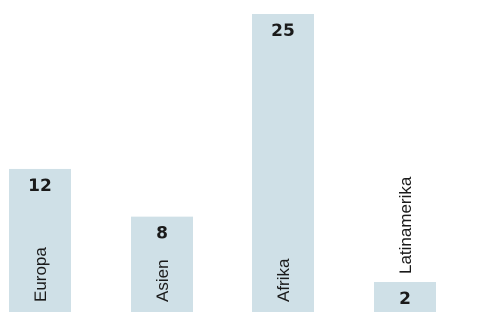 The width and height of the screenshot is (484, 320). What do you see at coordinates (405, 225) in the screenshot?
I see `category-label-latinamerika: Latinamerika` at bounding box center [405, 225].